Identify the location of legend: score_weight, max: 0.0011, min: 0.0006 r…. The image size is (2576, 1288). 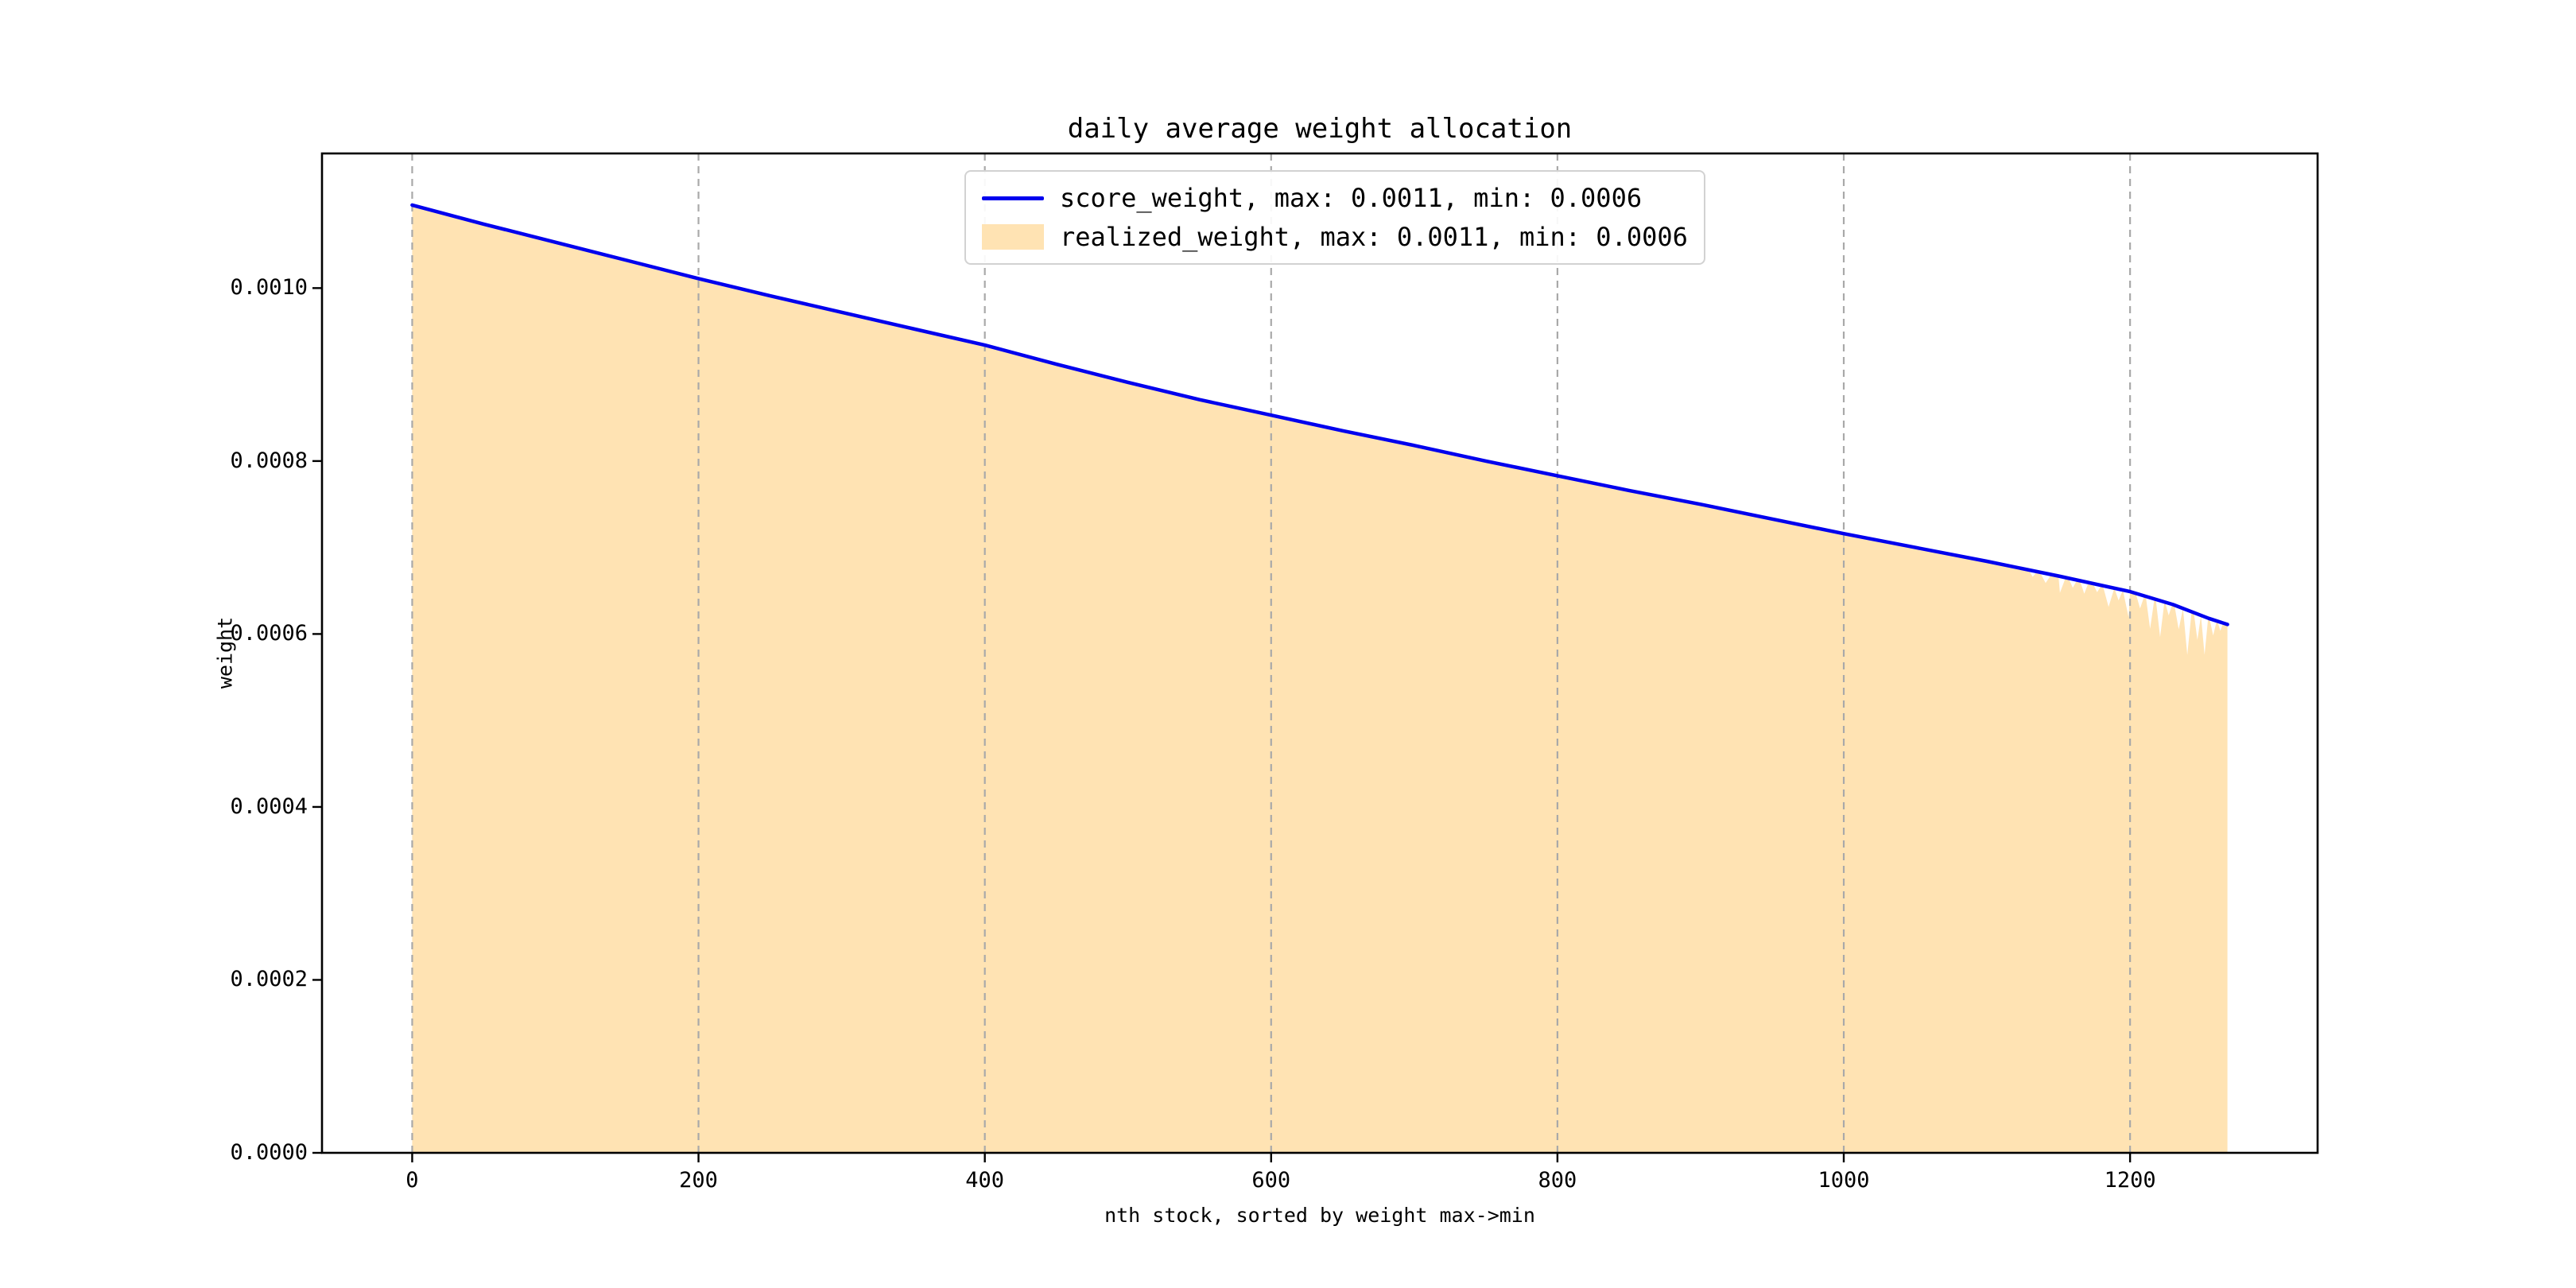
(1334, 218).